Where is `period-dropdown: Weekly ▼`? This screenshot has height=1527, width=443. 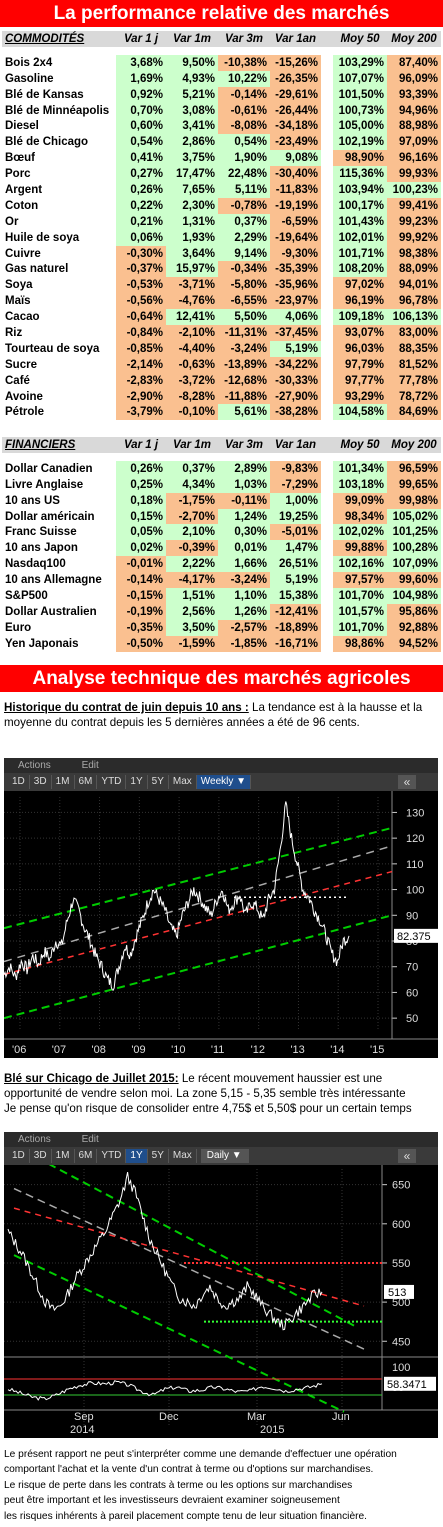
period-dropdown: Weekly ▼ is located at coordinates (224, 782).